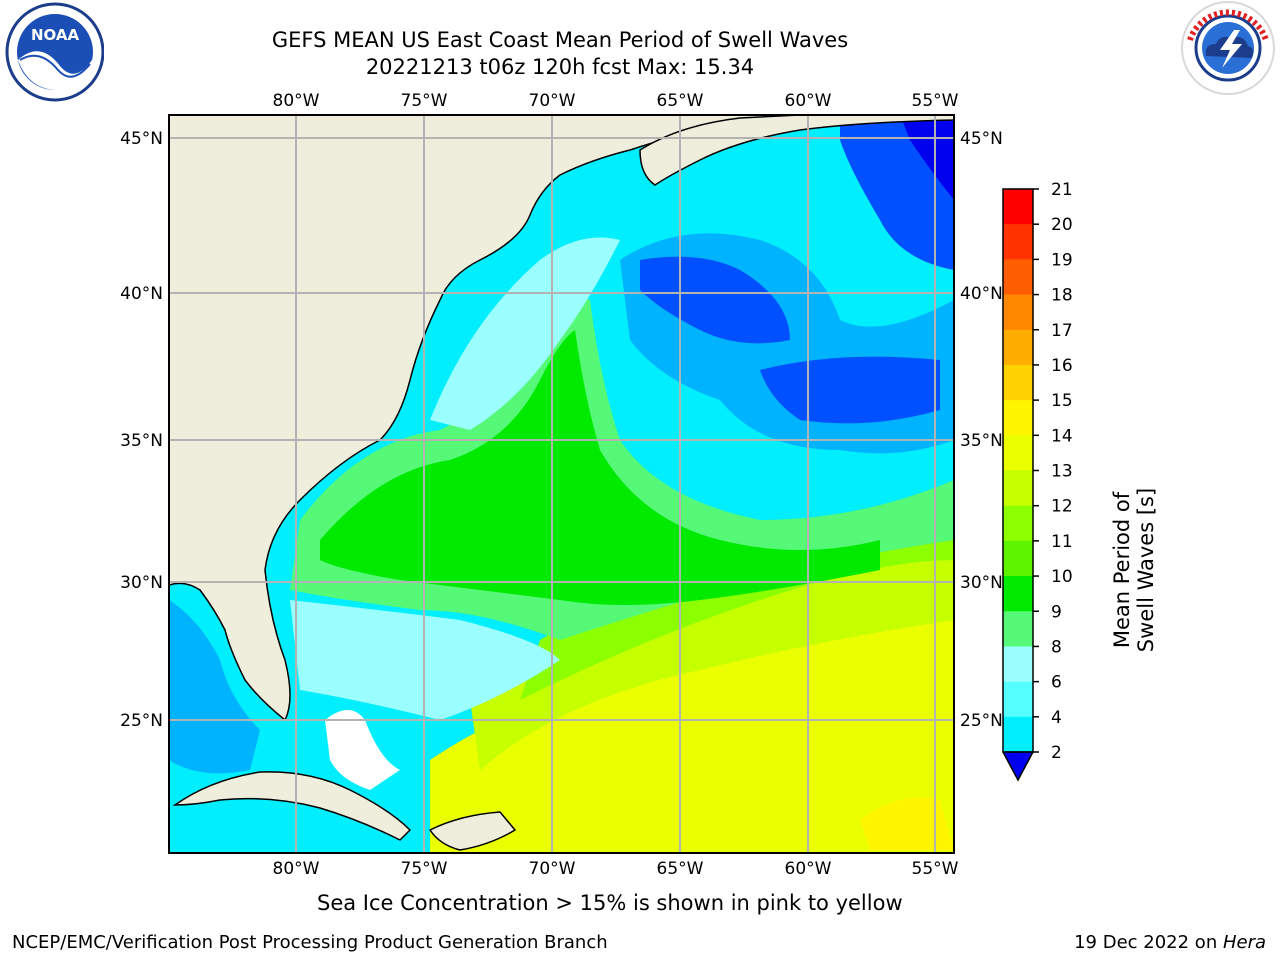  I want to click on colorbar-tick-label: 2, so click(1056, 753).